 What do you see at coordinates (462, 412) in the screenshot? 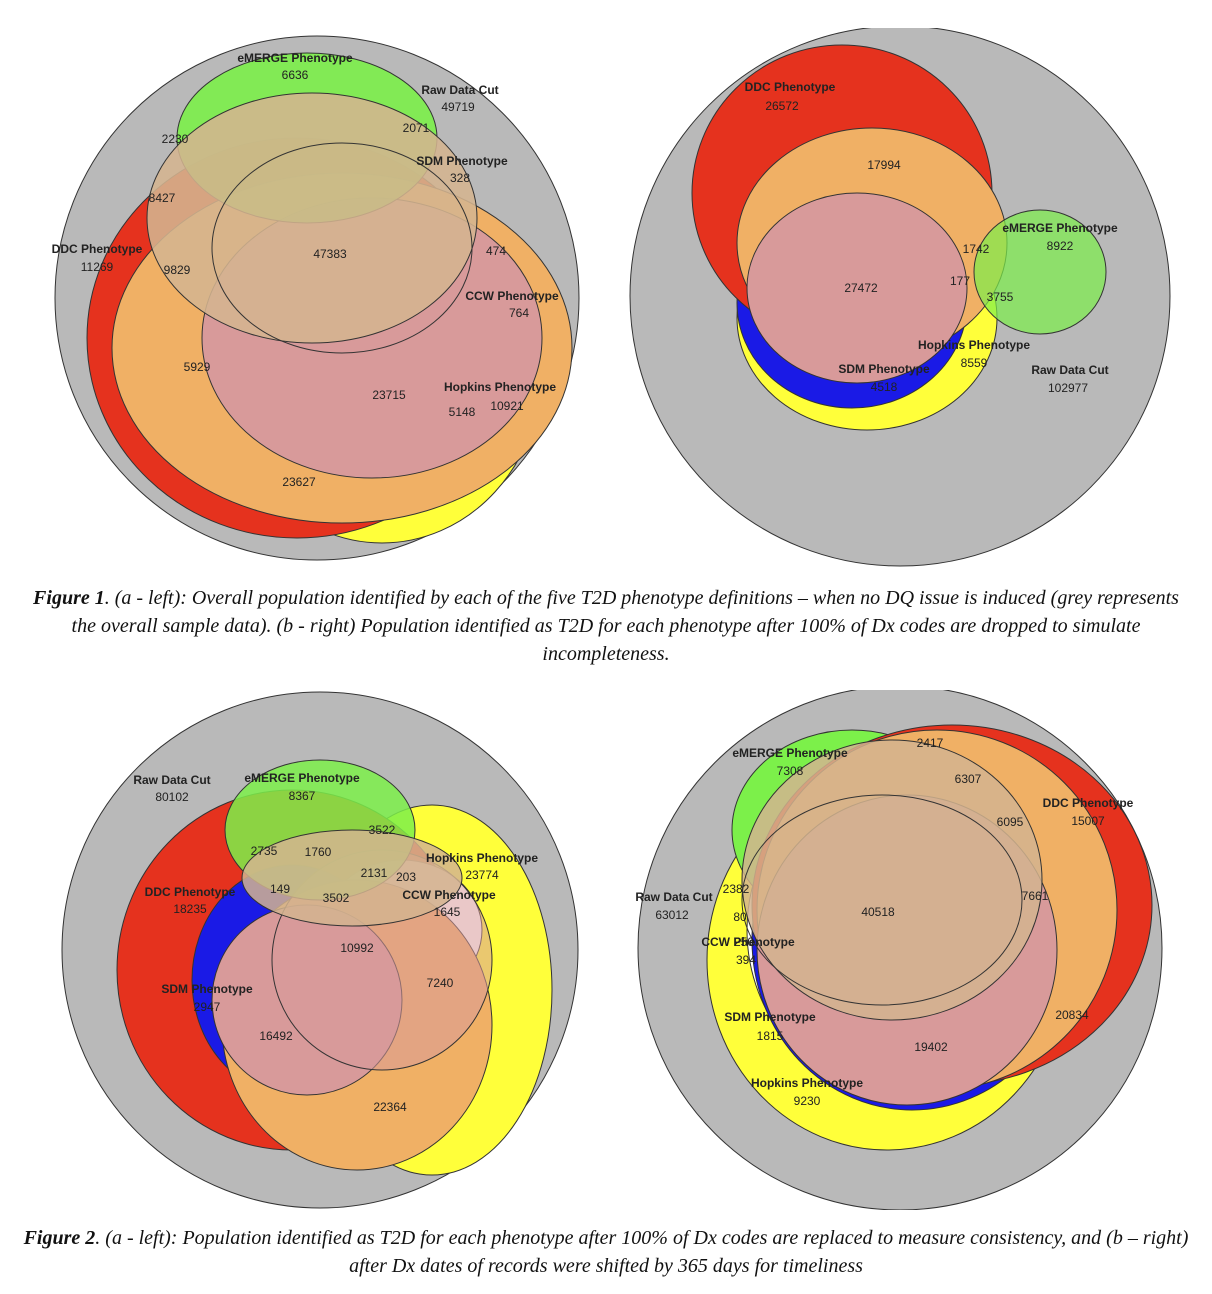
I see `region-count: 5148` at bounding box center [462, 412].